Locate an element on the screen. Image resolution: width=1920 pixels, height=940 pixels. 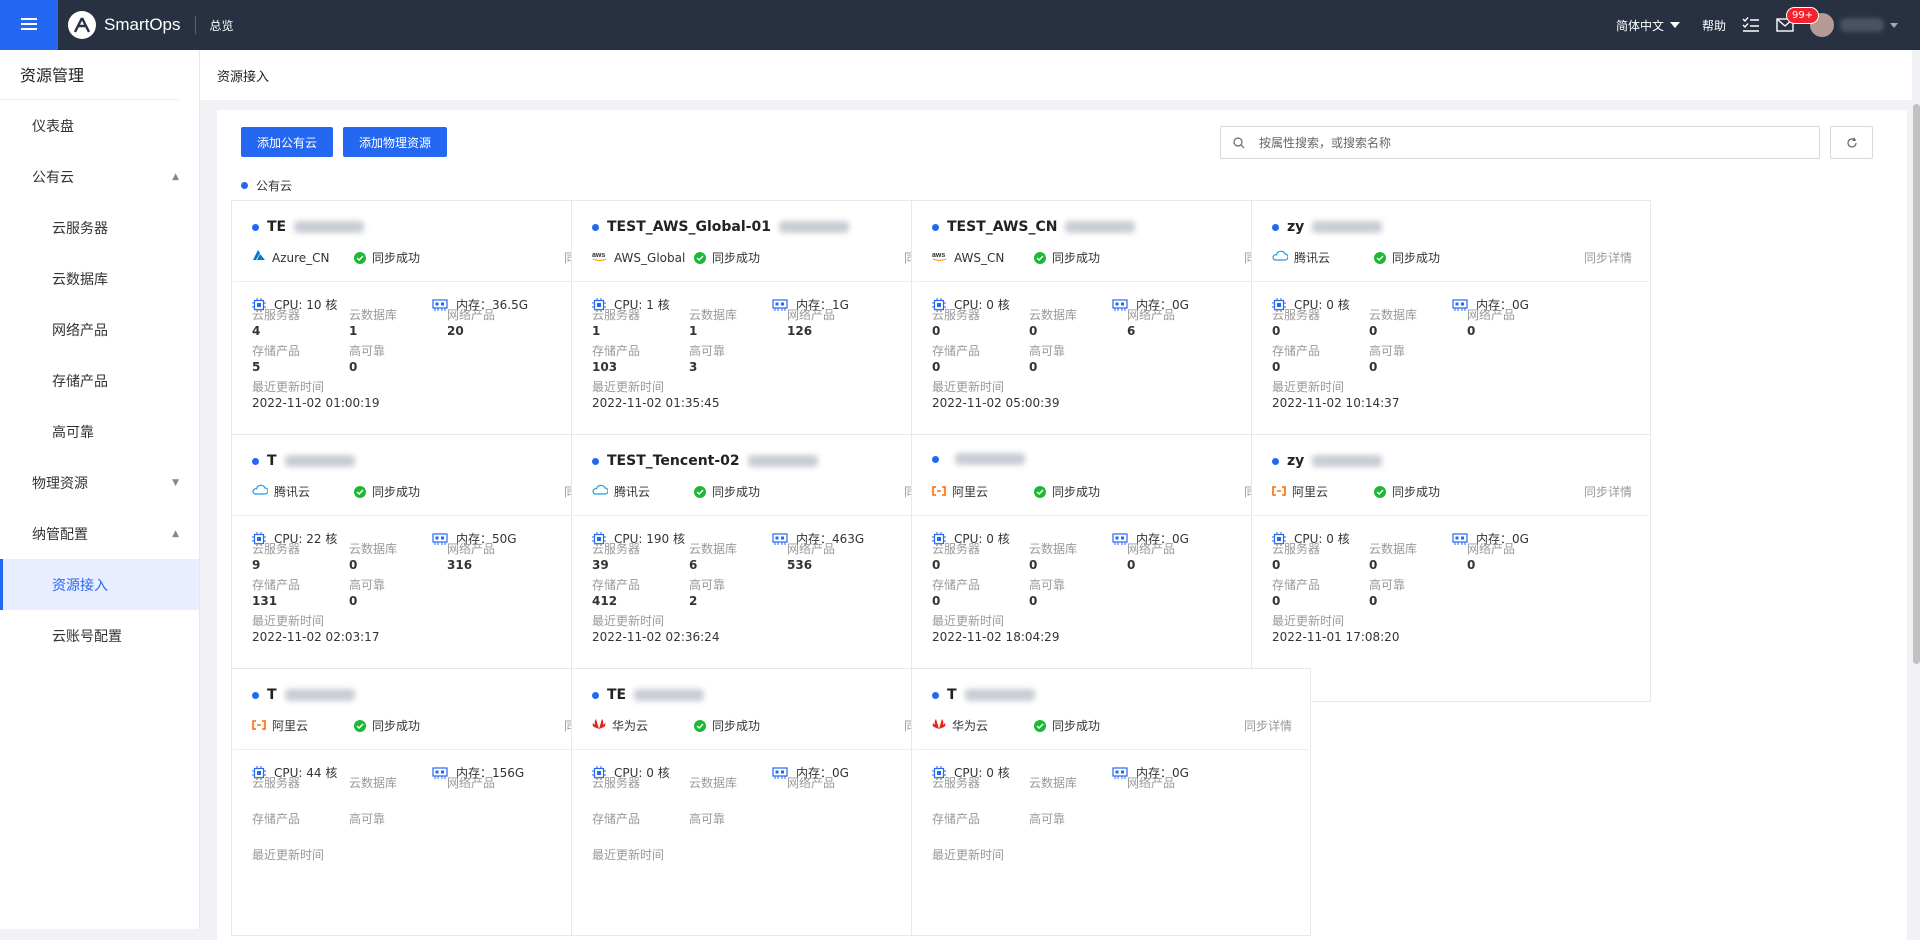
last-updated-value: 2022-11-02 10:14:37 is located at coordinates (1336, 403).